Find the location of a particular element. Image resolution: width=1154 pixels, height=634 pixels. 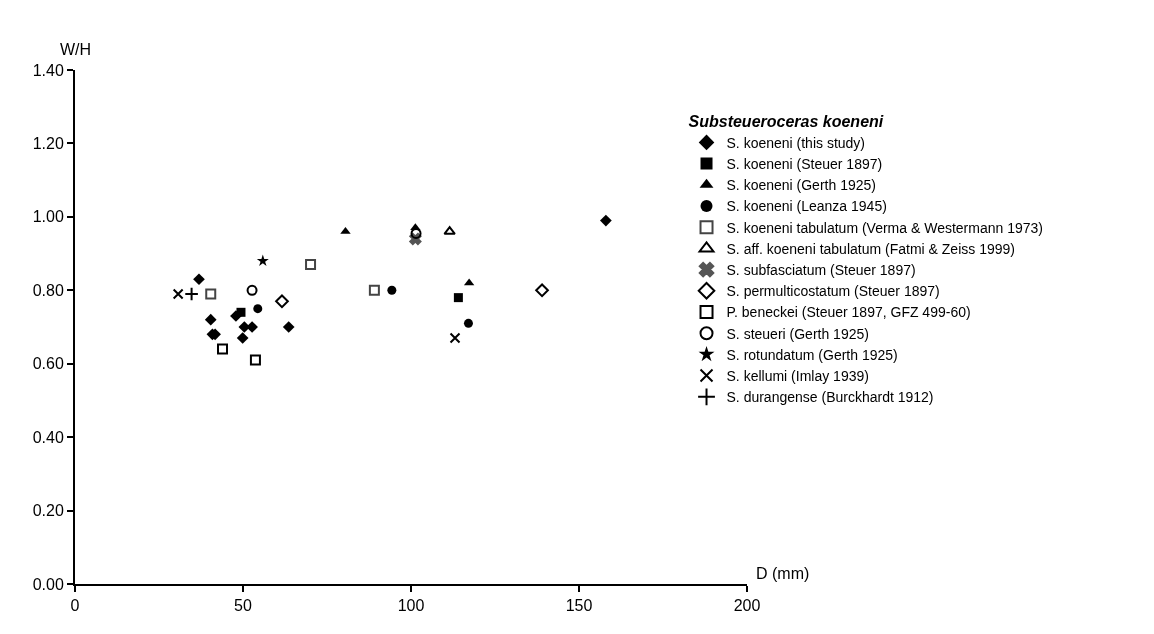

y-tick-label: 0.60 is located at coordinates (48, 364).